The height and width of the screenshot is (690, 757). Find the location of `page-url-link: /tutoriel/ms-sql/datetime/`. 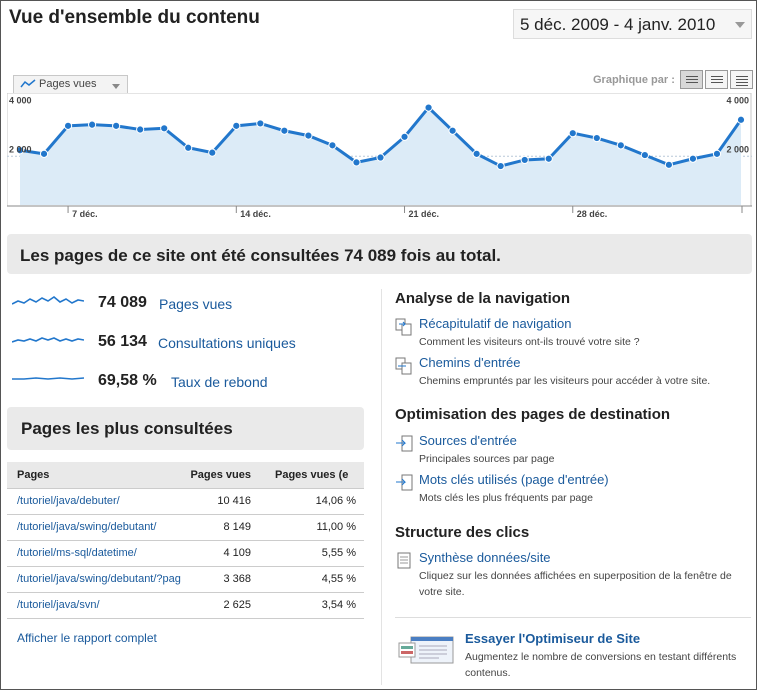

page-url-link: /tutoriel/ms-sql/datetime/ is located at coordinates (95, 553).